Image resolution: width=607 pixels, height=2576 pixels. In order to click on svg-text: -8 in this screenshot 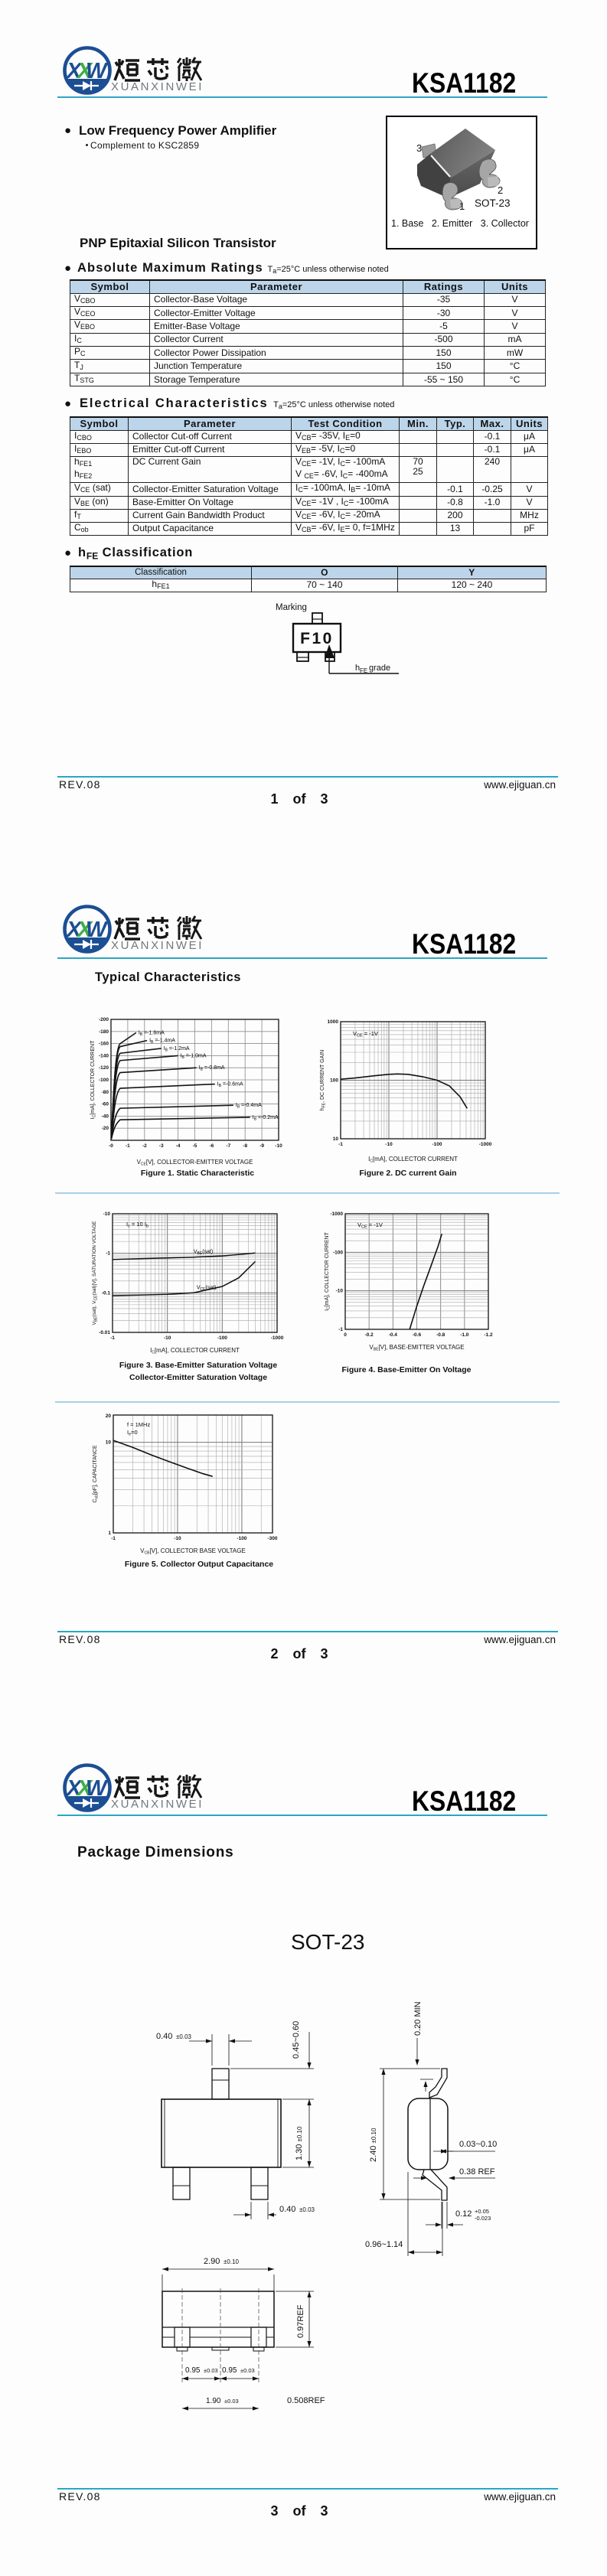, I will do `click(245, 1146)`.